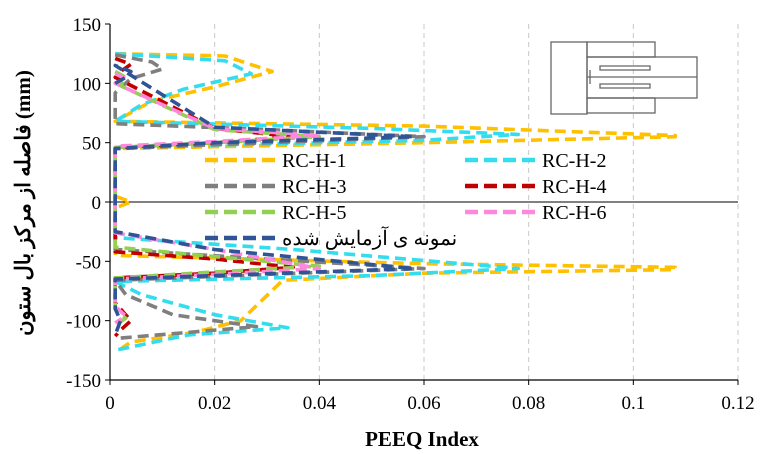 This screenshot has height=454, width=762. Describe the element at coordinates (574, 187) in the screenshot. I see `legend-label-4: RC-H-4` at that location.